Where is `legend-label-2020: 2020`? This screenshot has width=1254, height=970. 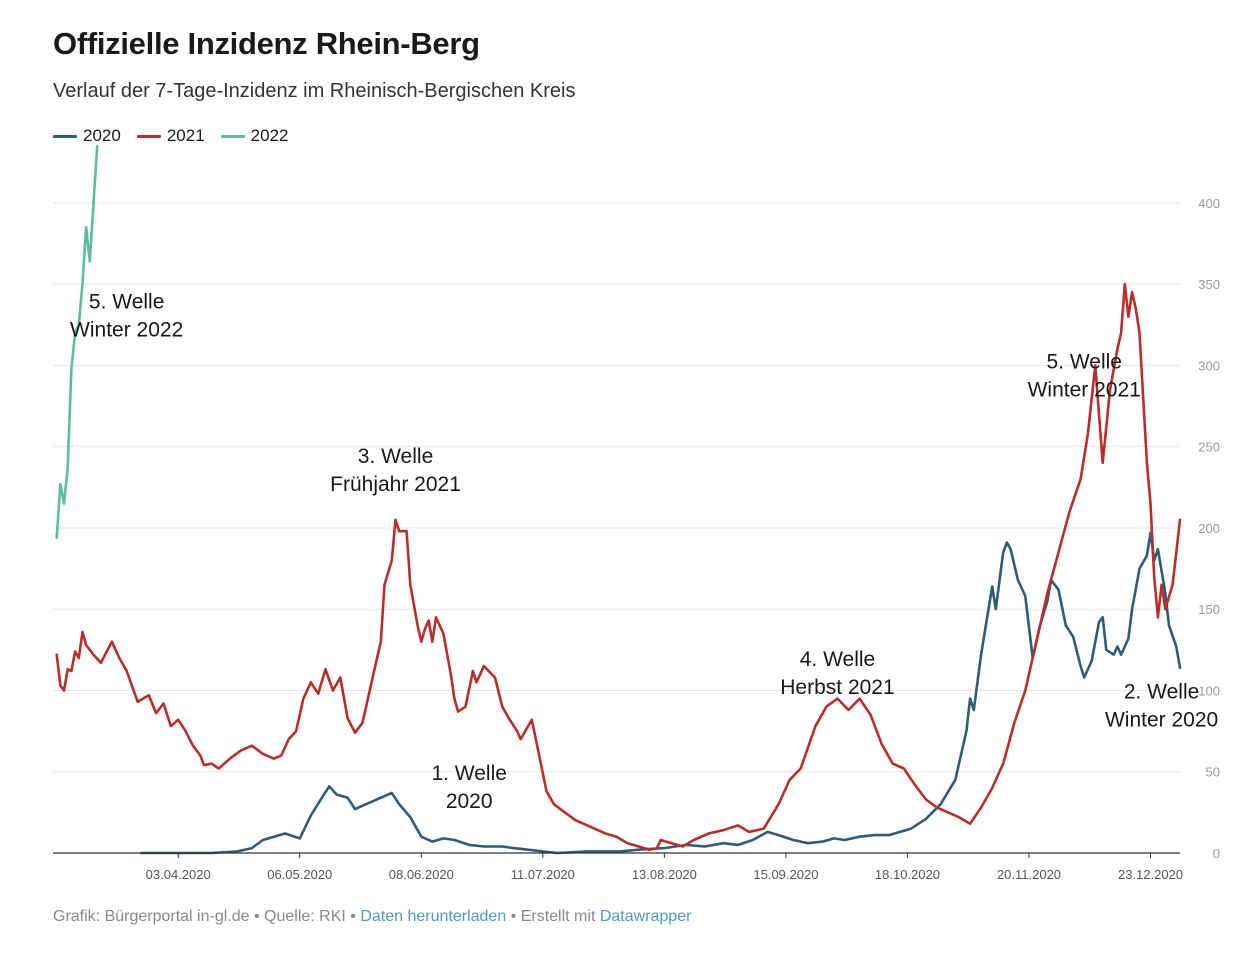
legend-label-2020: 2020 is located at coordinates (102, 135).